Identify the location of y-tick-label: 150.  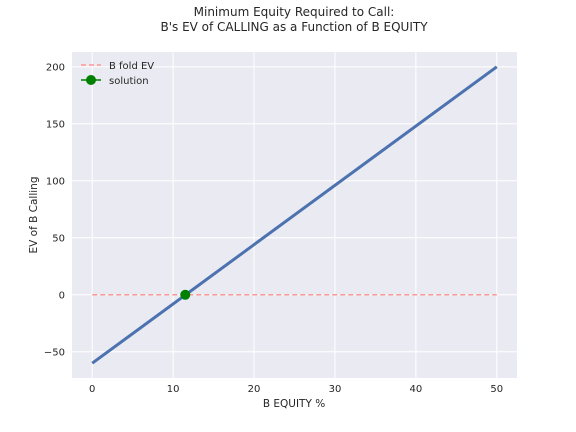
(55, 124).